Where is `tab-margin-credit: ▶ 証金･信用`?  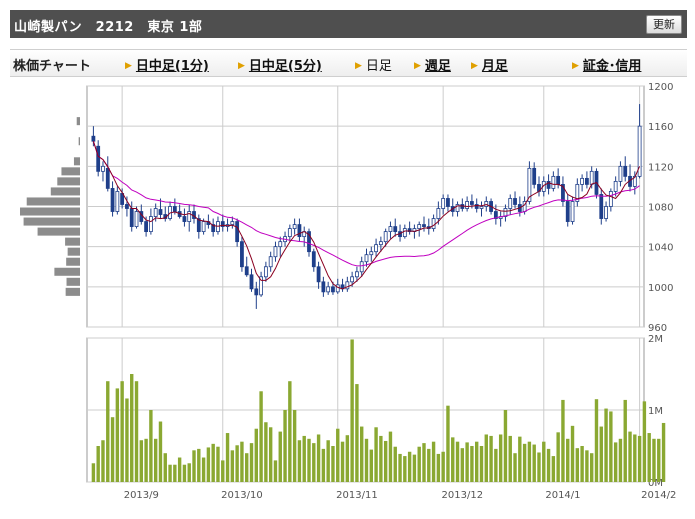
tab-margin-credit: ▶ 証金･信用 is located at coordinates (607, 66).